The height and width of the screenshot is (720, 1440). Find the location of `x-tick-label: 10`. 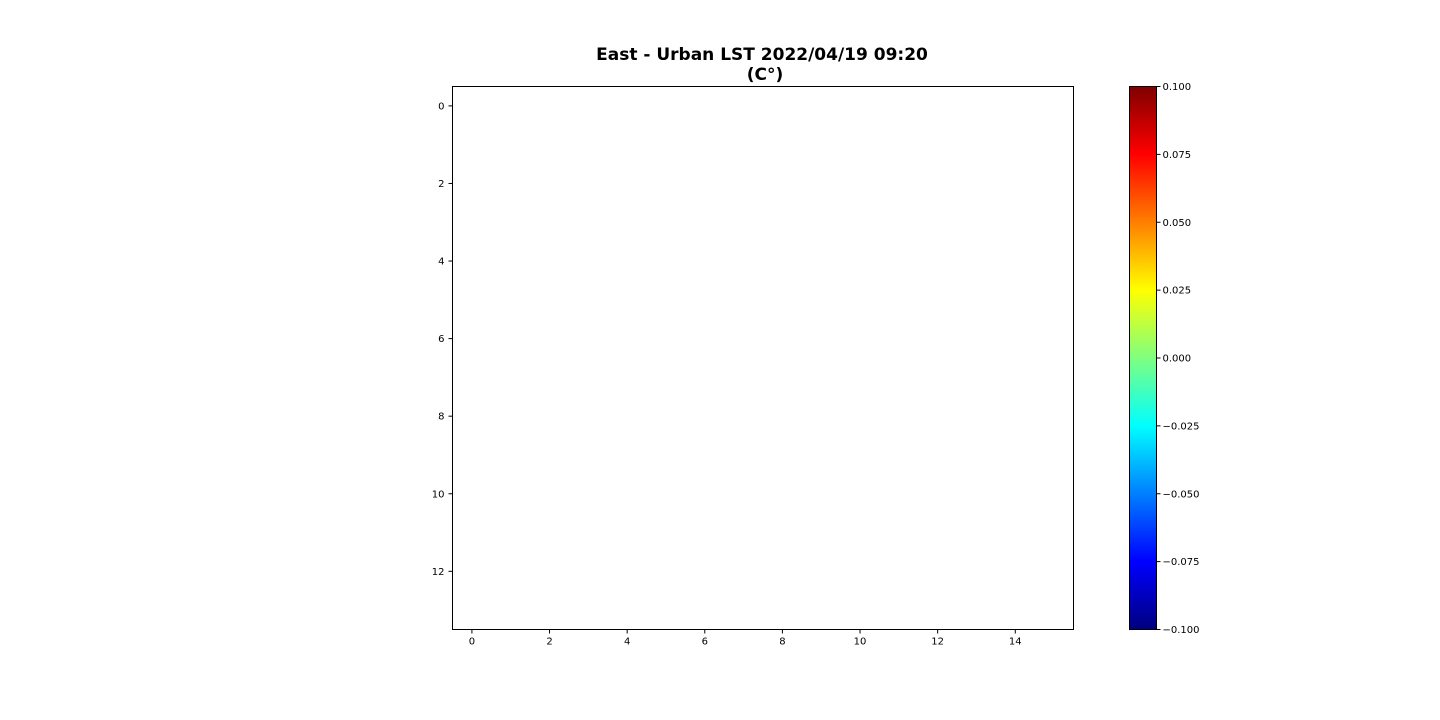

x-tick-label: 10 is located at coordinates (860, 642).